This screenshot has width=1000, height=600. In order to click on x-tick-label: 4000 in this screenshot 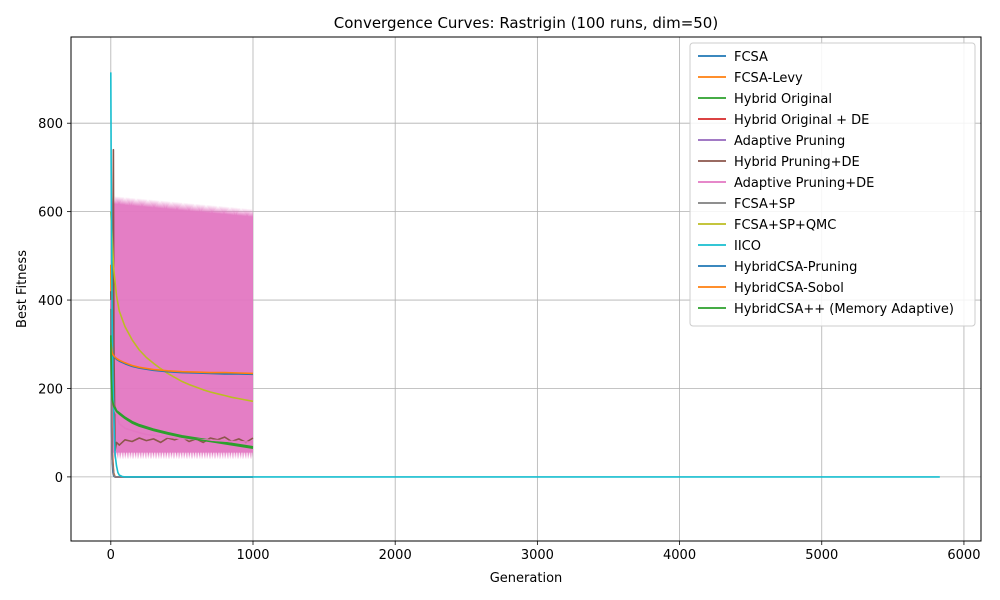, I will do `click(679, 555)`.